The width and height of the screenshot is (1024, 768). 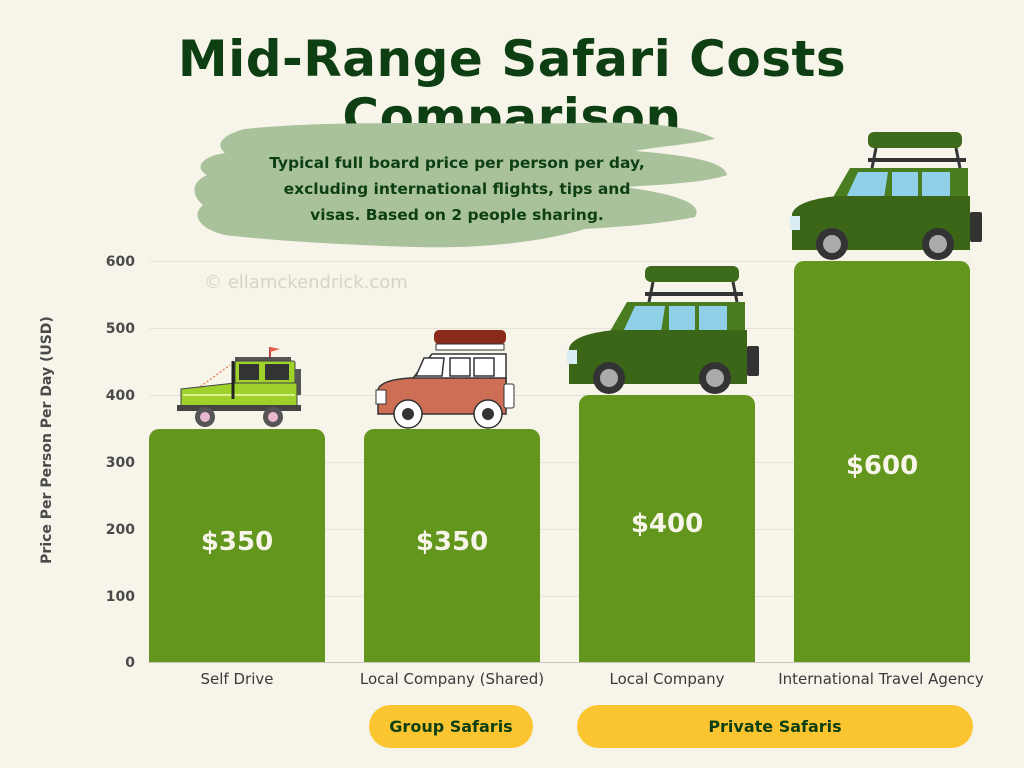 What do you see at coordinates (559, 662) in the screenshot?
I see `x-axis-line` at bounding box center [559, 662].